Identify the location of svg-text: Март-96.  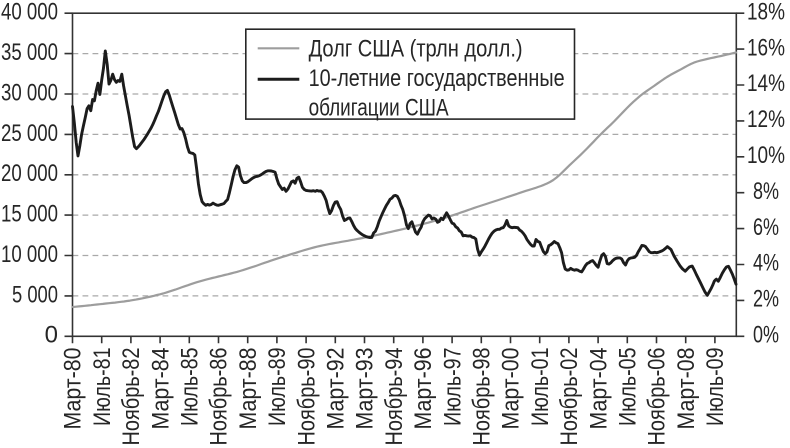
(423, 388).